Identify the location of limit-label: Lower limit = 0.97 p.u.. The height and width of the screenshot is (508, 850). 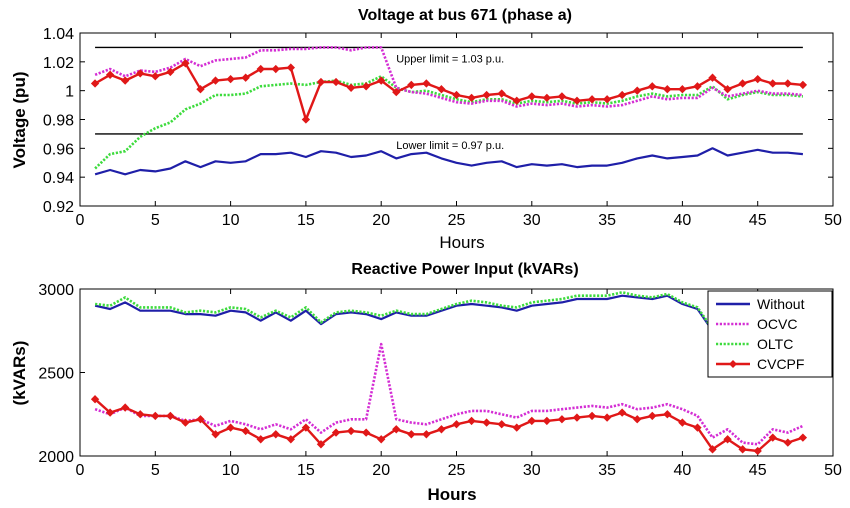
(450, 146).